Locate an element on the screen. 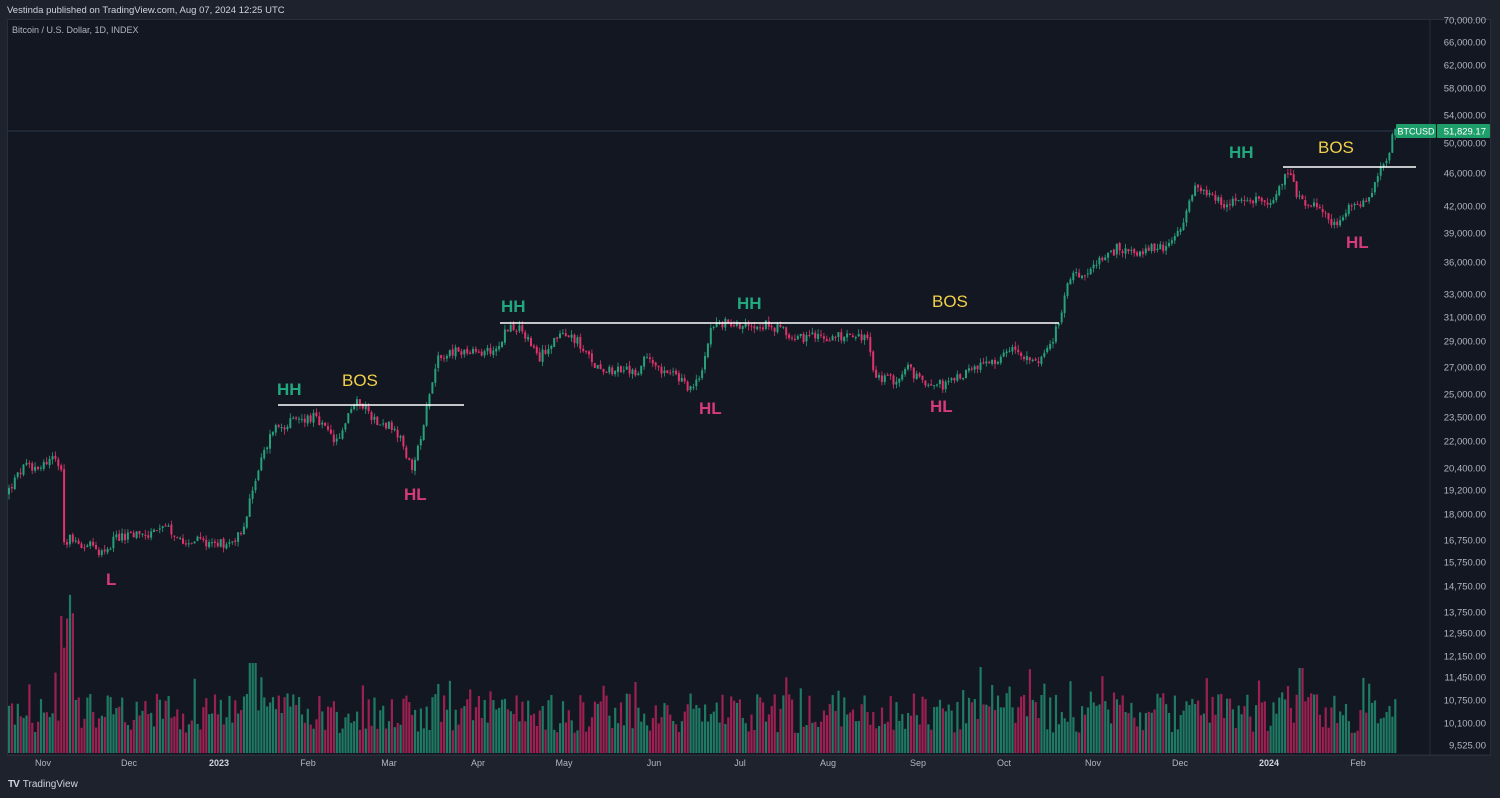  price-axis-label: 66,000.00 is located at coordinates (1465, 43).